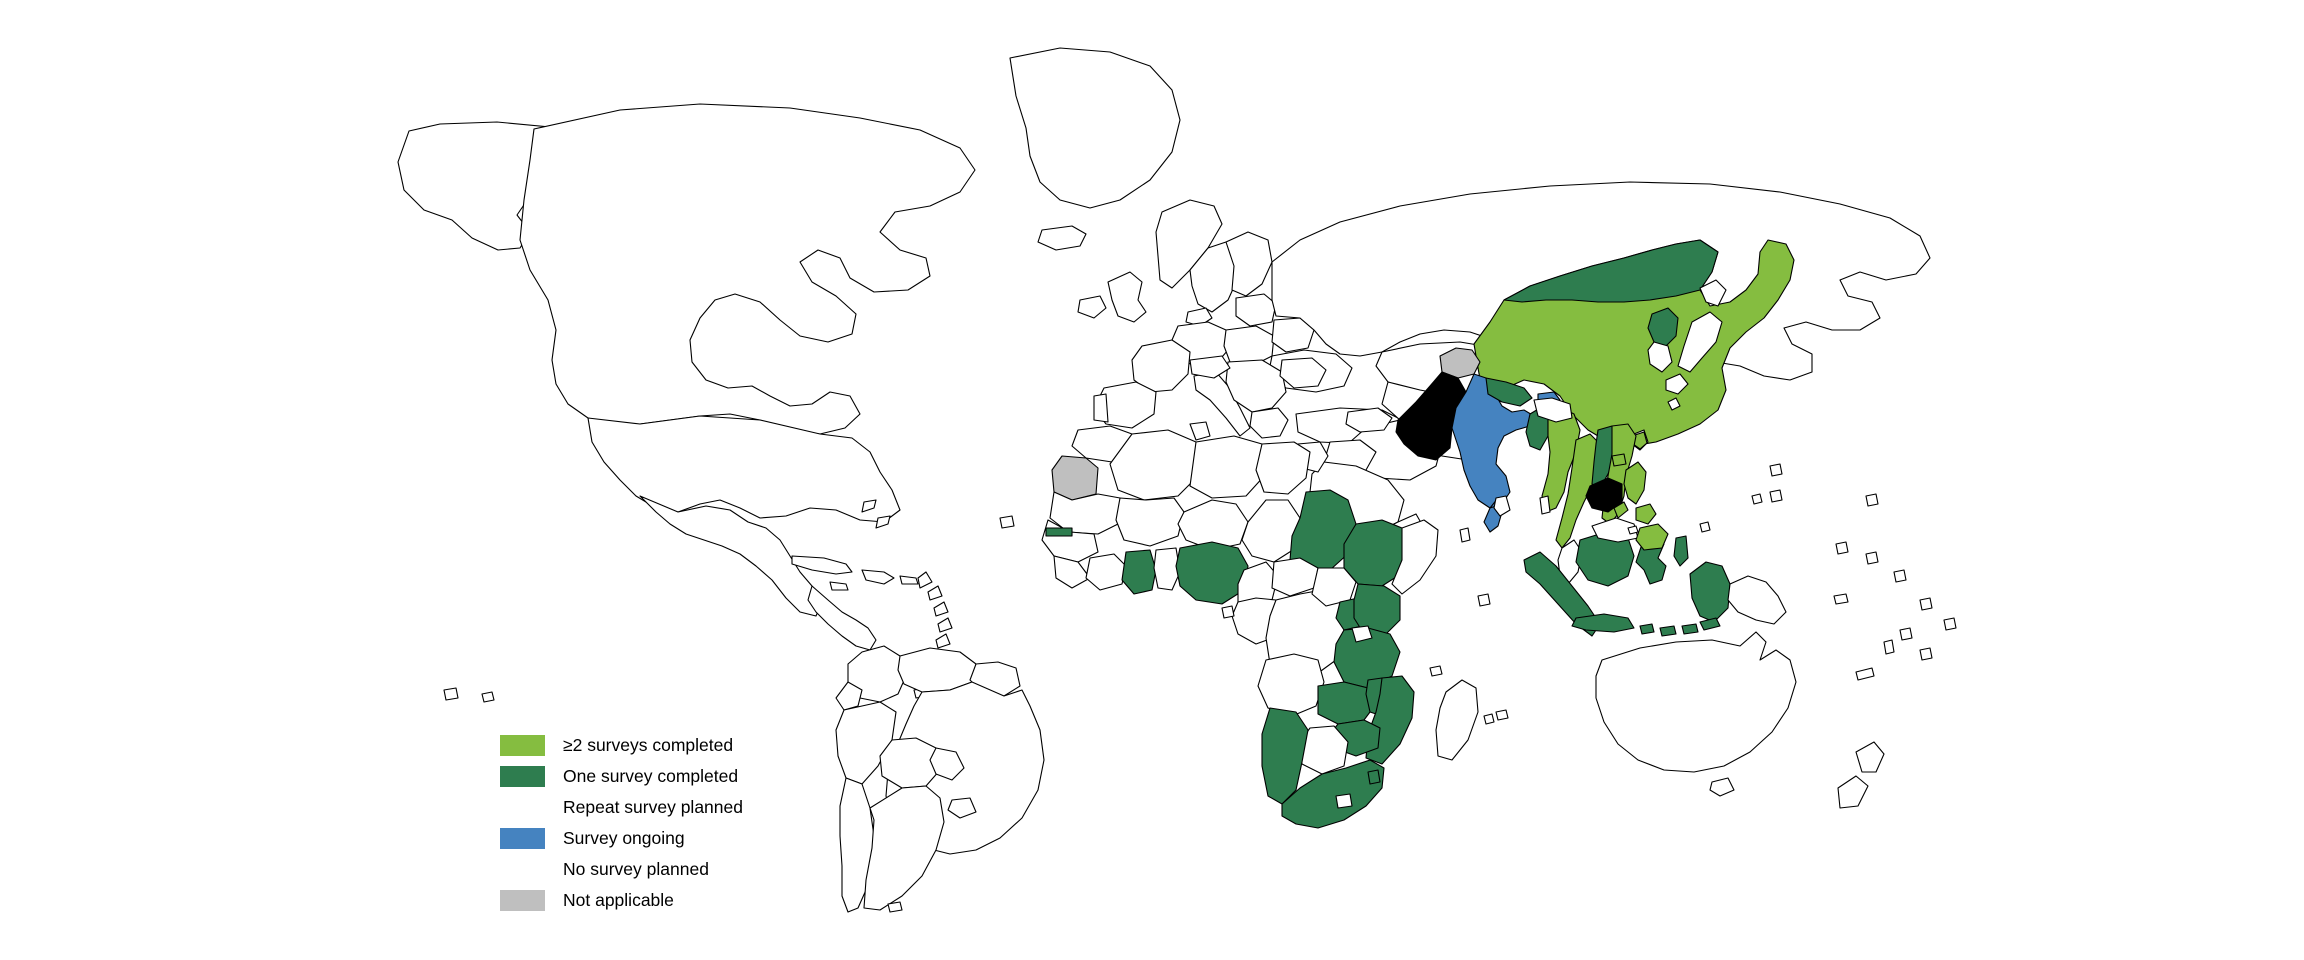  I want to click on country-sierraleone-liberia, so click(1072, 572).